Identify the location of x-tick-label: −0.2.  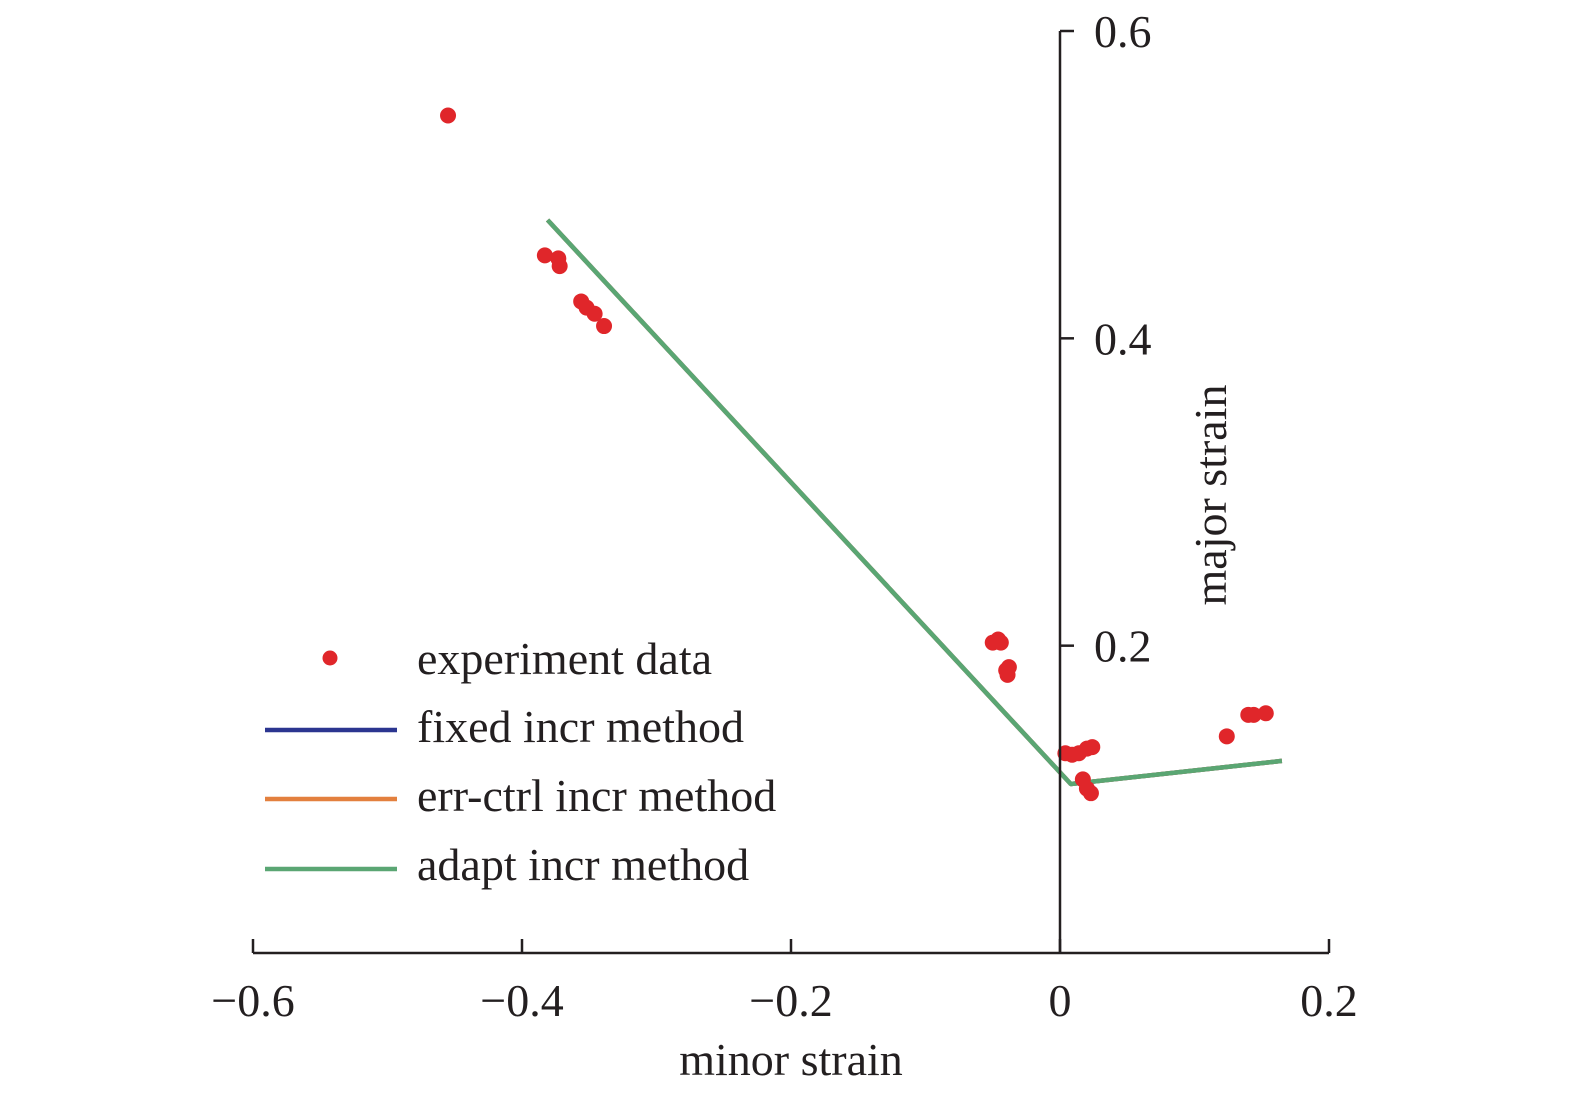
(790, 1000).